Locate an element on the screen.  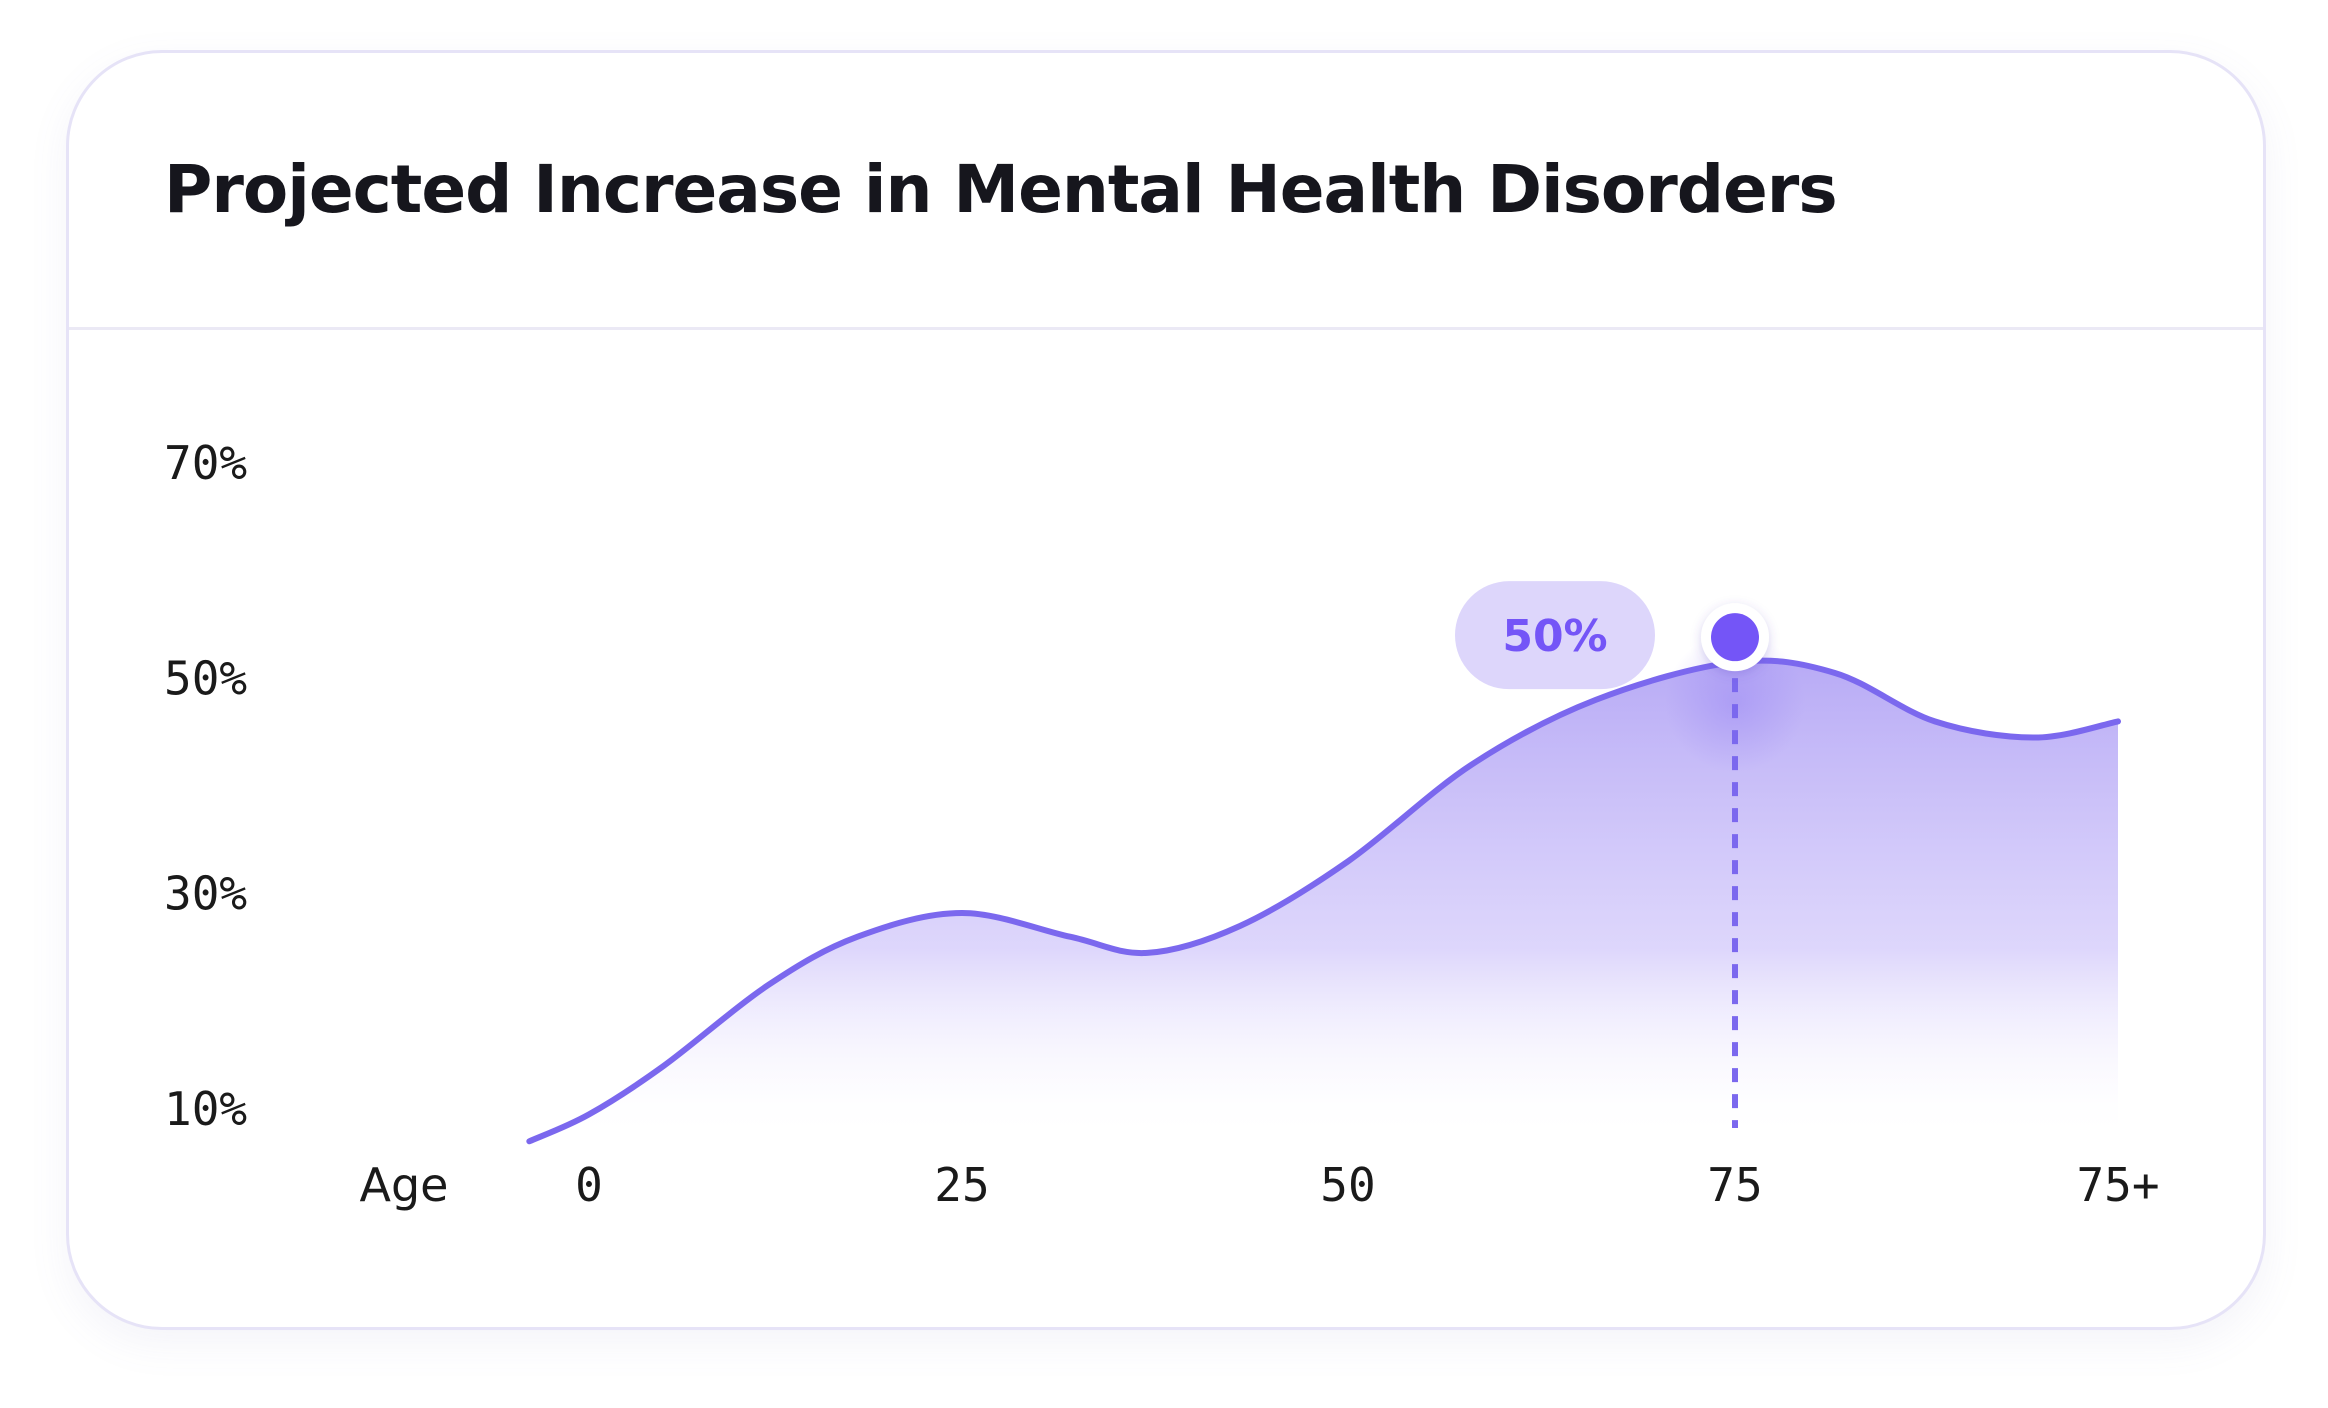
tooltip-pill is located at coordinates (1555, 635).